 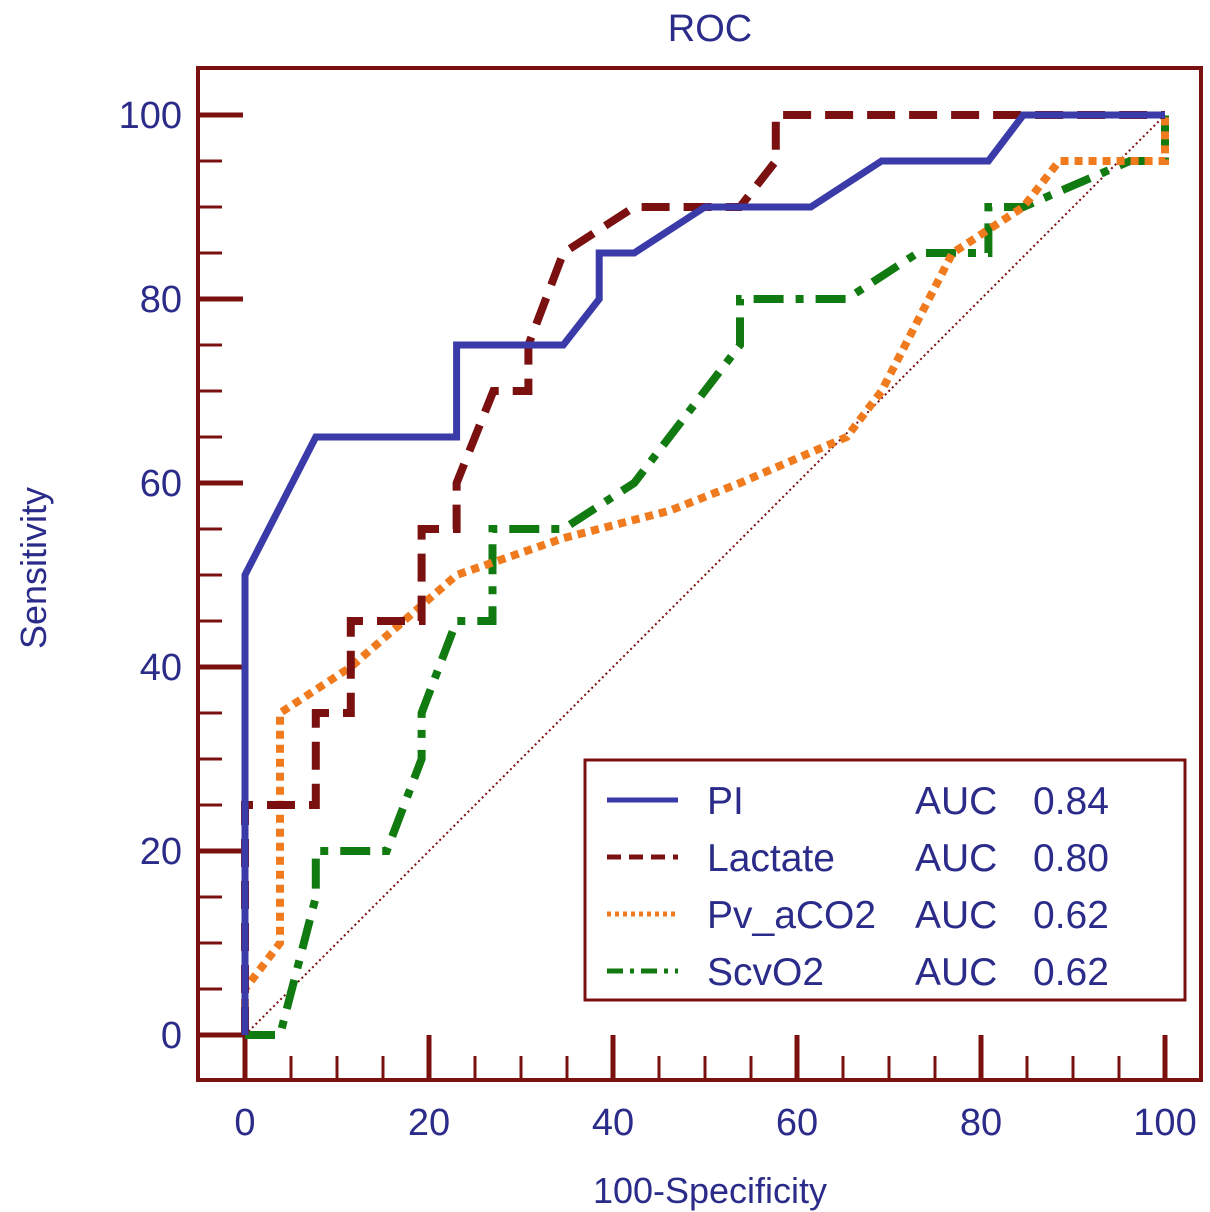 I want to click on y-tick-label: 20, so click(x=161, y=852).